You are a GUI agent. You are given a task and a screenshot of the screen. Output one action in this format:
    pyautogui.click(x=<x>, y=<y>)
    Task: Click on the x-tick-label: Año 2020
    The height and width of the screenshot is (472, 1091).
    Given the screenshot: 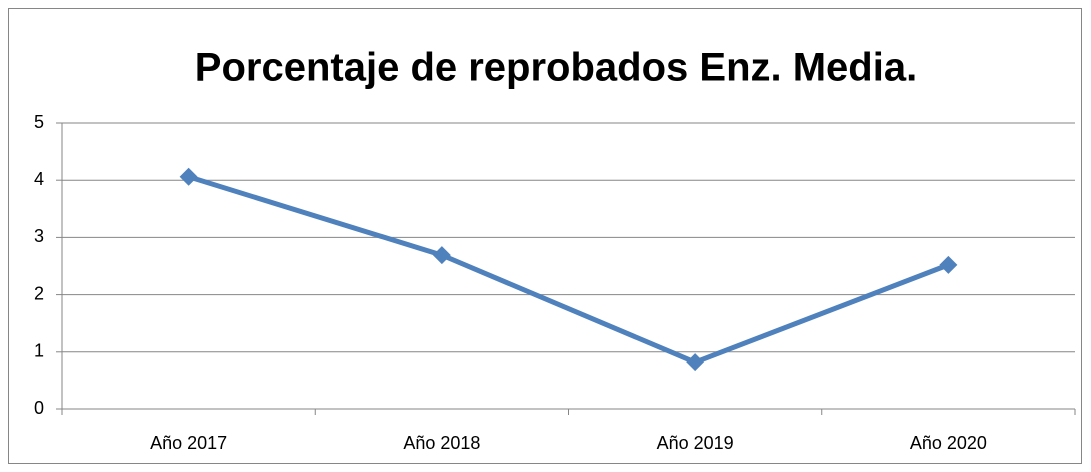 What is the action you would take?
    pyautogui.click(x=948, y=443)
    